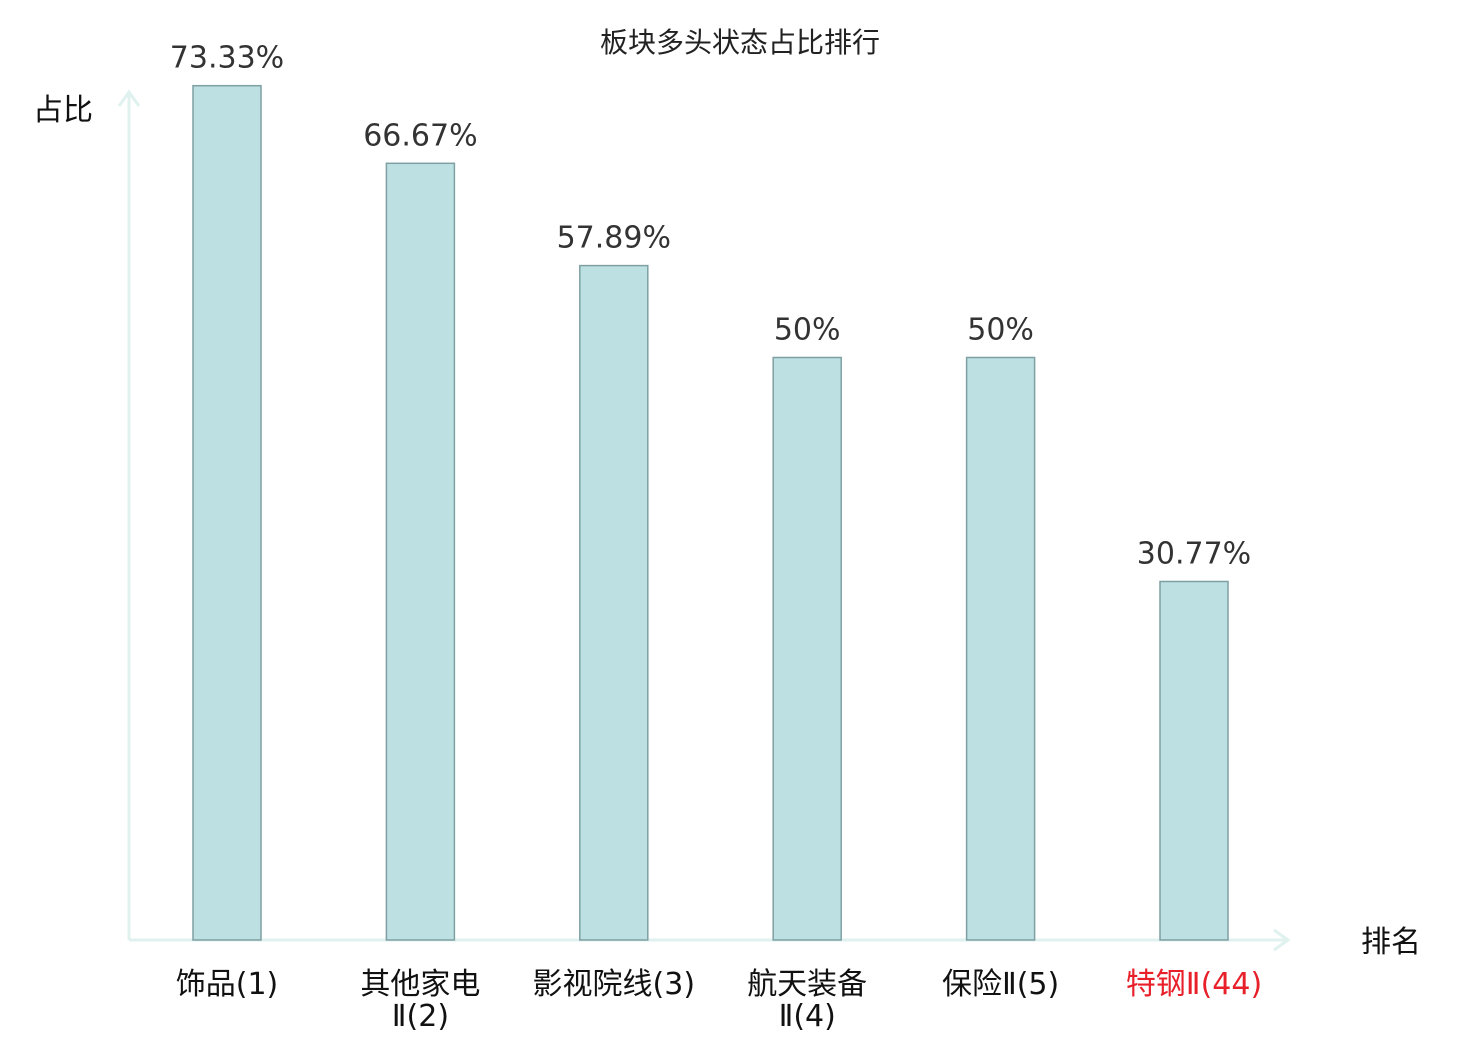 This screenshot has width=1480, height=1040. What do you see at coordinates (807, 984) in the screenshot?
I see `category-label-4-line-1: 航天装备` at bounding box center [807, 984].